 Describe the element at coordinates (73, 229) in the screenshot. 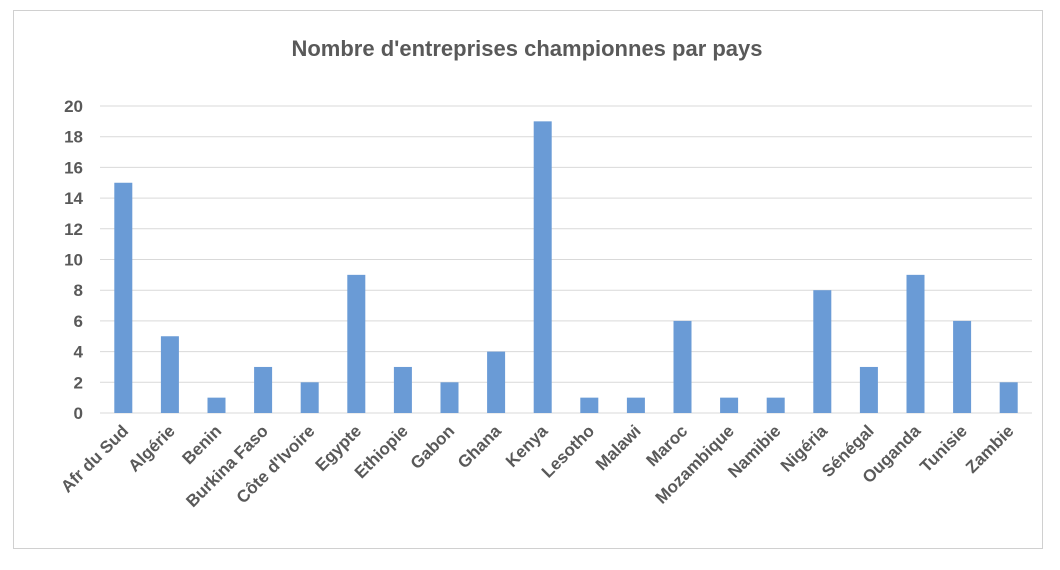

I see `y-tick-label: 12` at that location.